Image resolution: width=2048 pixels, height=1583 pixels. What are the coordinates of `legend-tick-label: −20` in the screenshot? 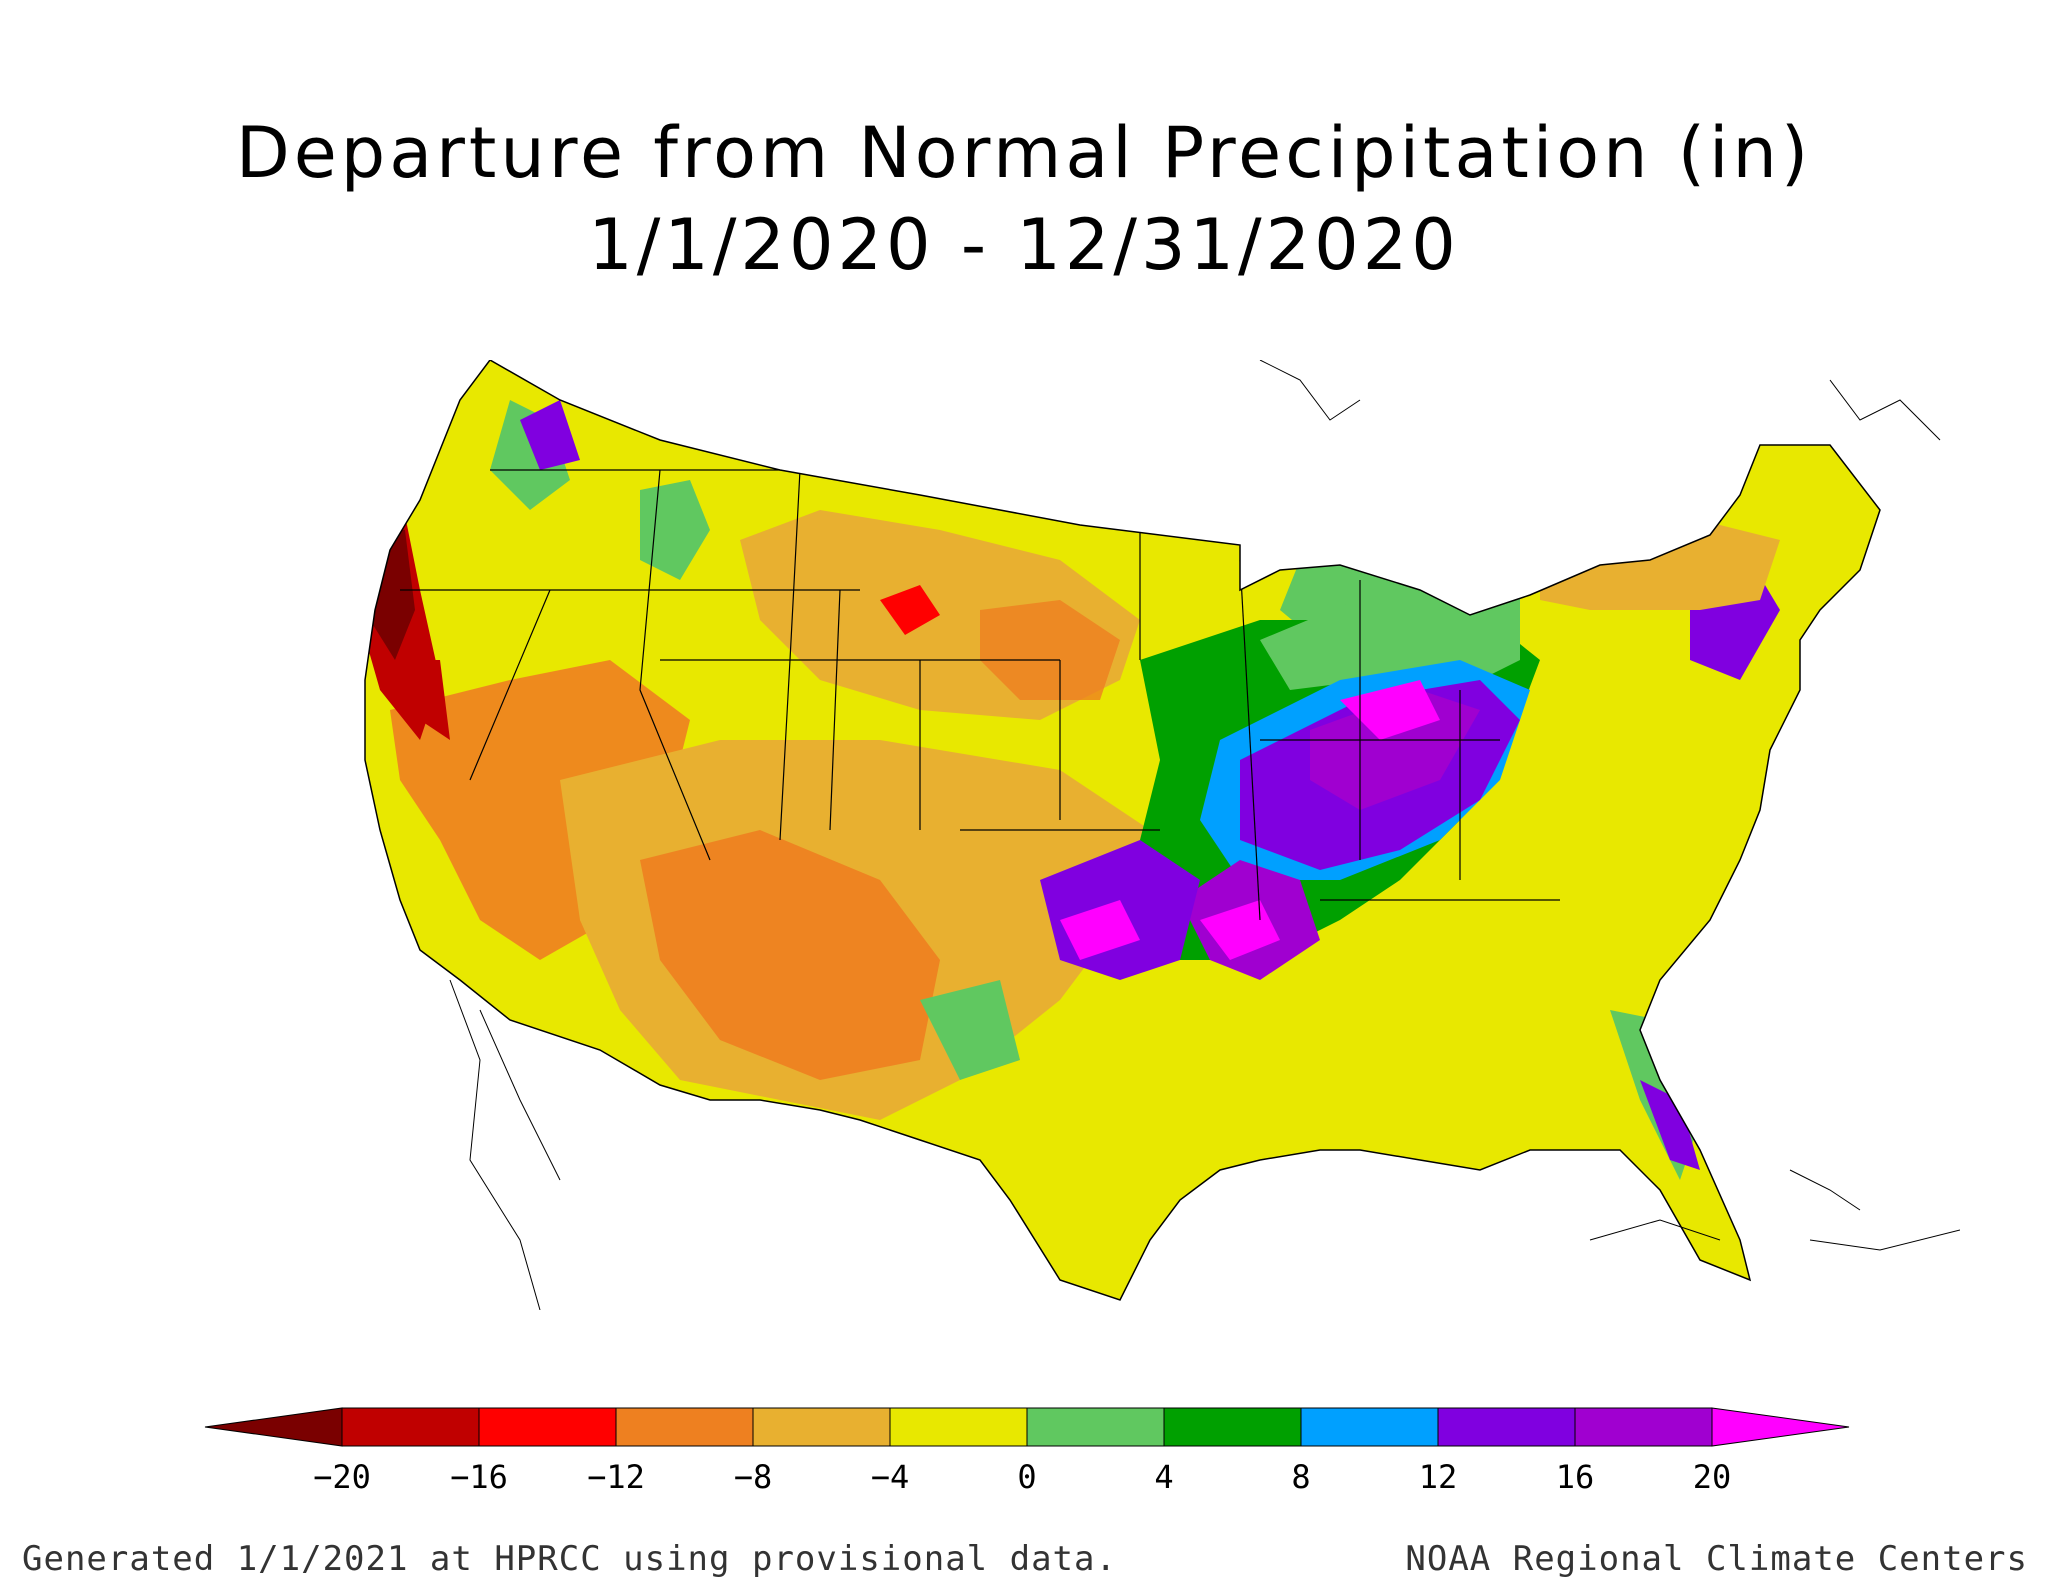 It's located at (342, 1477).